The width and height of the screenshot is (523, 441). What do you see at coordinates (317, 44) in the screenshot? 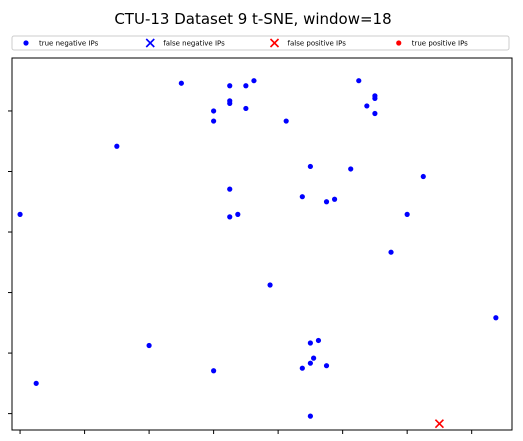
I see `legend-label-2: false positive IPs` at bounding box center [317, 44].